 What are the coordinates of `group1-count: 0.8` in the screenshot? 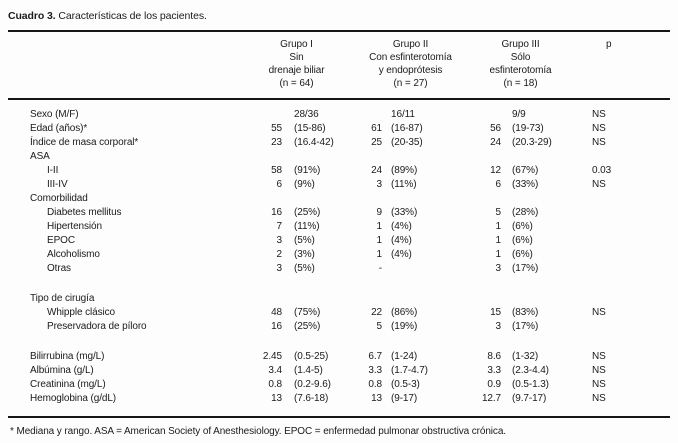 It's located at (275, 384).